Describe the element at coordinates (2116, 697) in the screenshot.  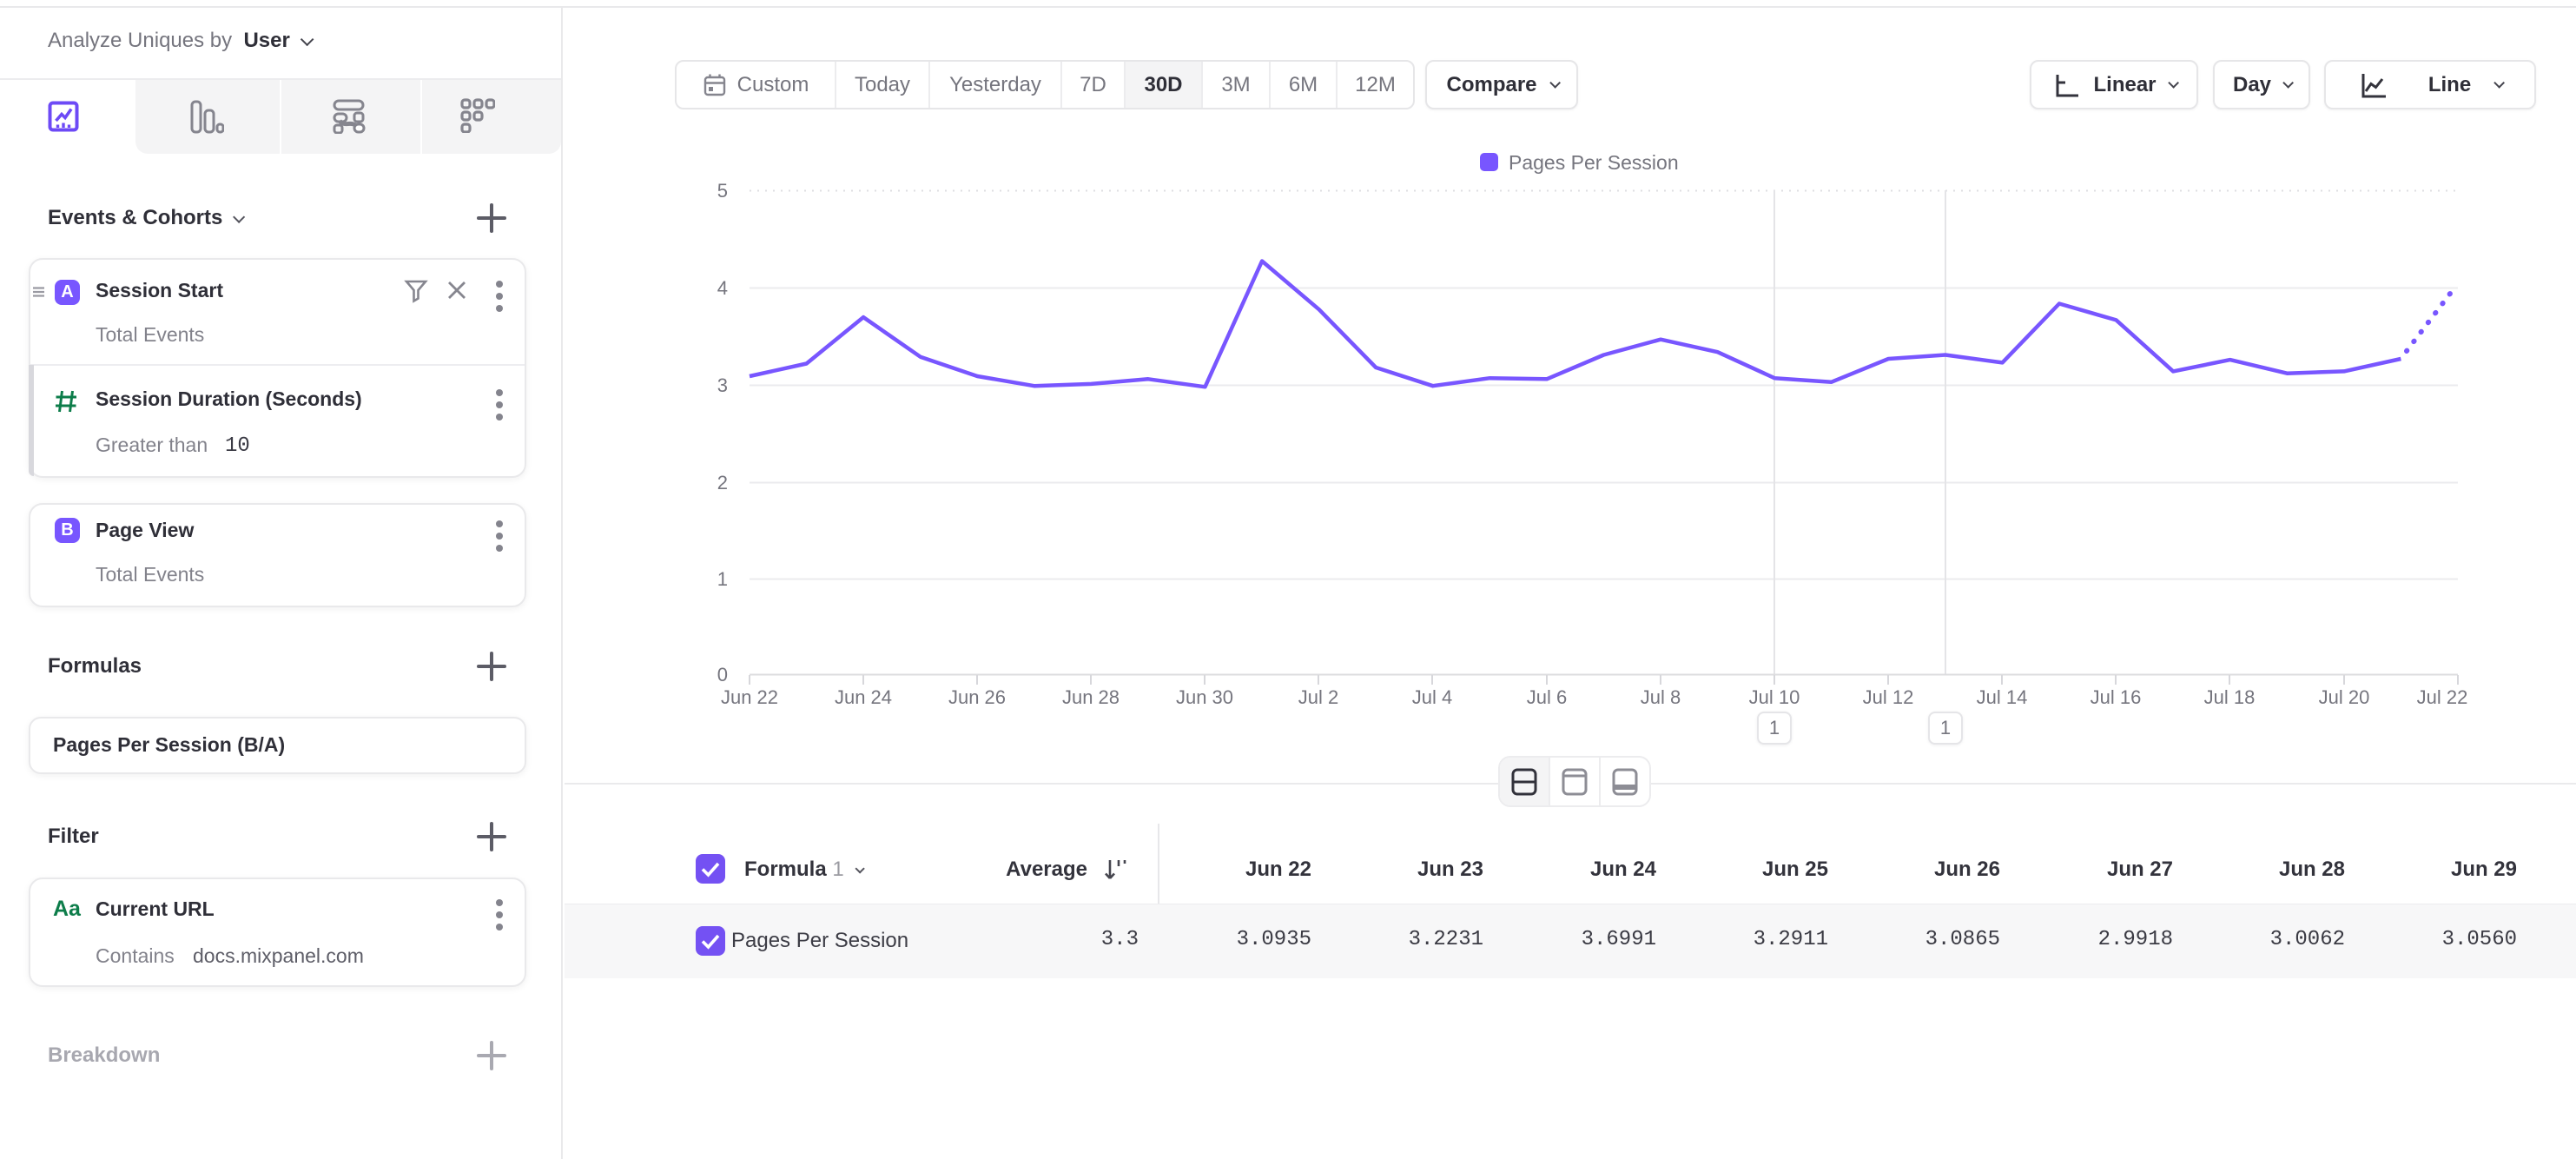
I see `svg-text: Jul 16` at that location.